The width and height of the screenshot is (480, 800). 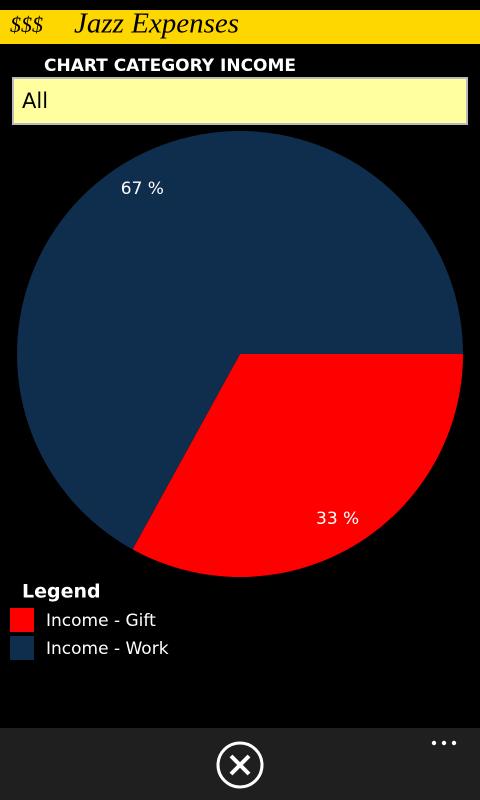 I want to click on close-icon, so click(x=240, y=765).